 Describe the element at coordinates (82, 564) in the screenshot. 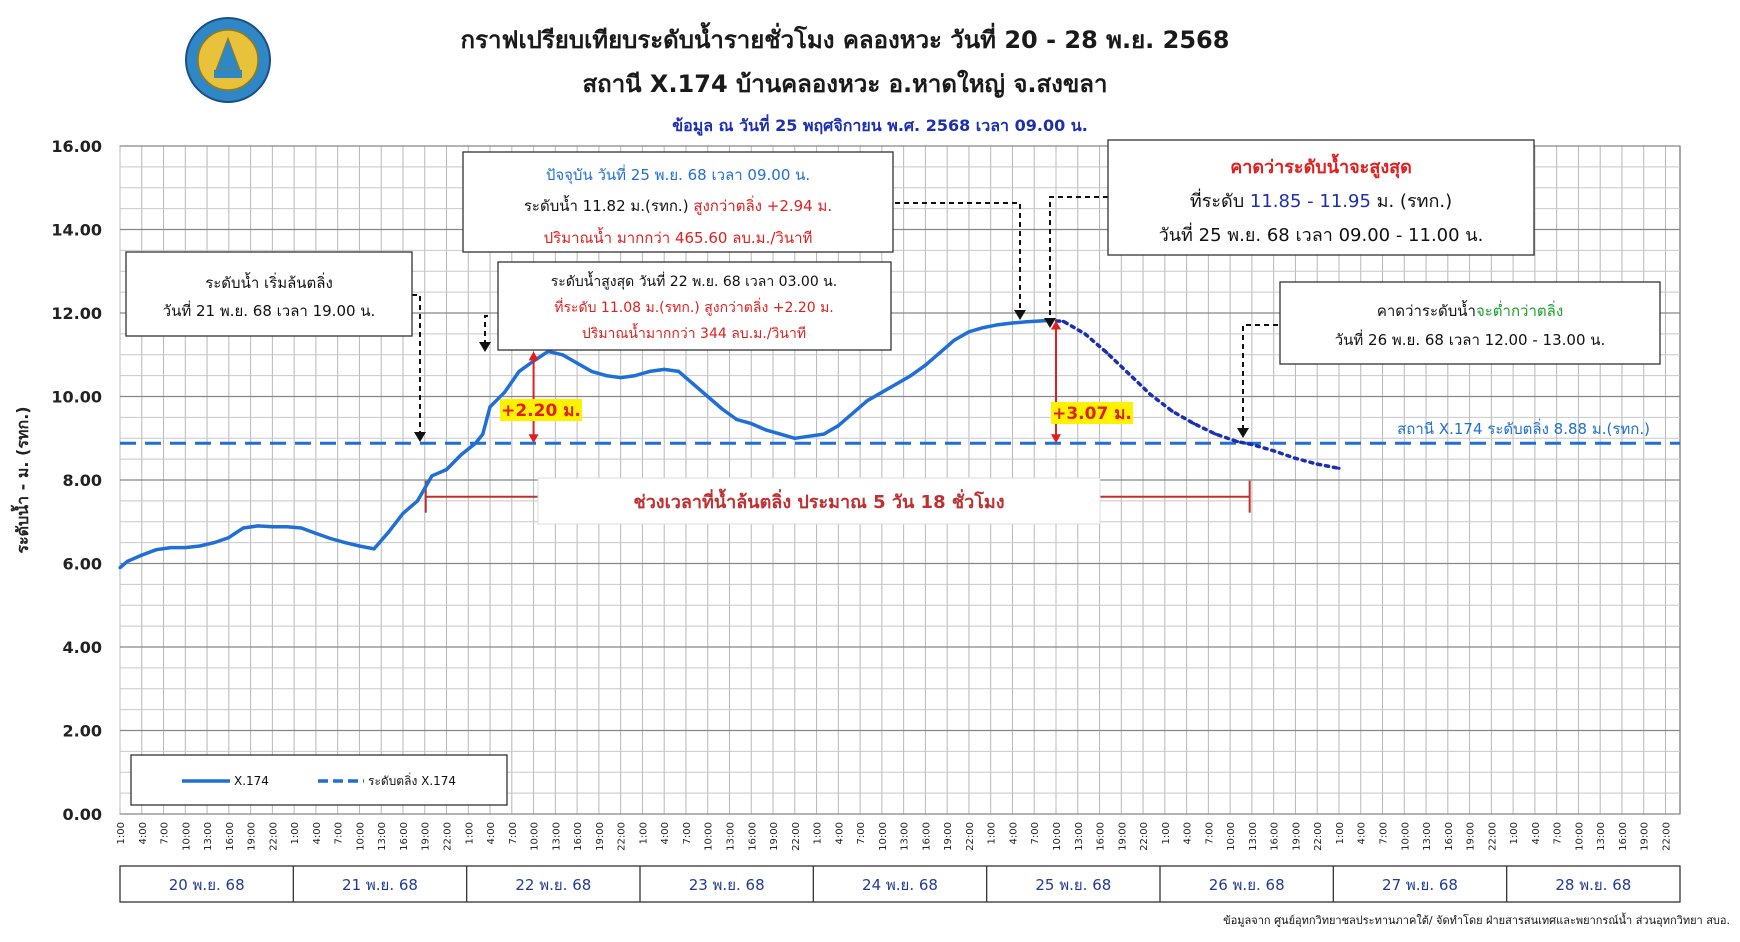

I see `y-tick-label: 6.00` at that location.